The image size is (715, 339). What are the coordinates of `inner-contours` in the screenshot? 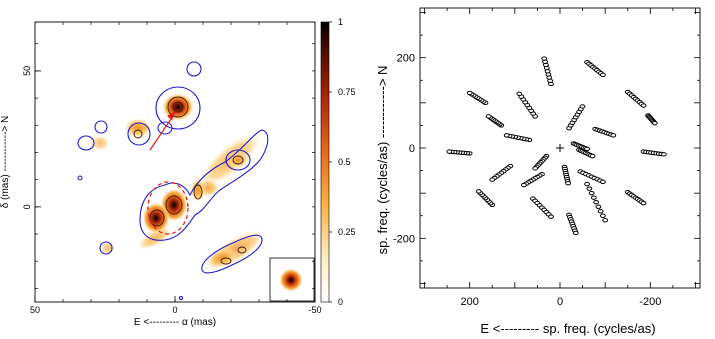 It's located at (190, 180).